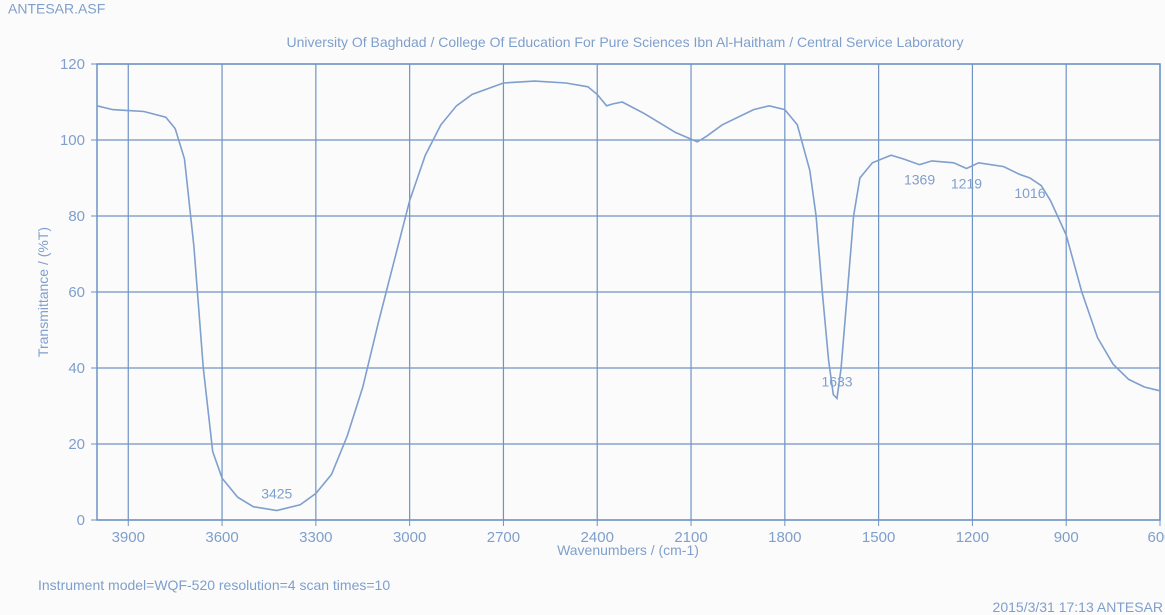 This screenshot has width=1165, height=615. What do you see at coordinates (72, 64) in the screenshot?
I see `y-tick-label: 120` at bounding box center [72, 64].